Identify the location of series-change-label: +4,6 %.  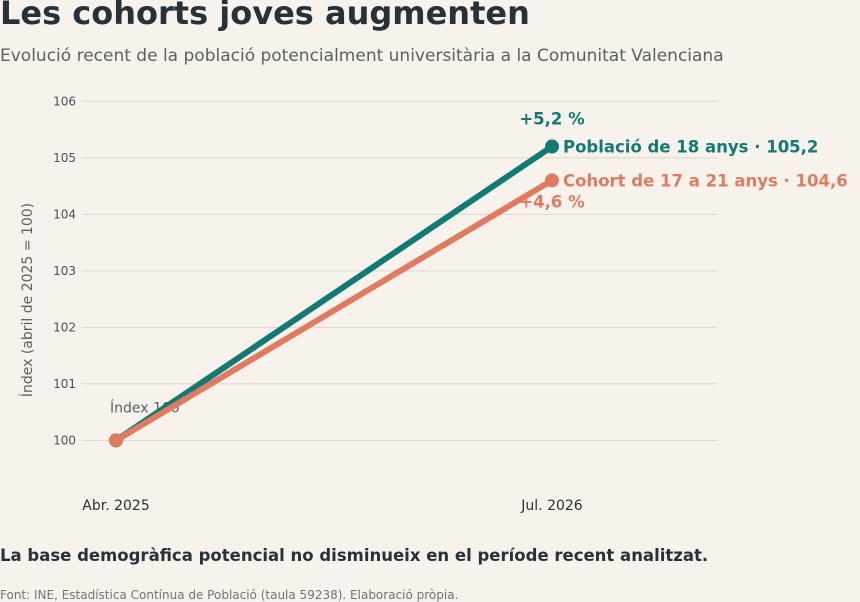
(552, 201).